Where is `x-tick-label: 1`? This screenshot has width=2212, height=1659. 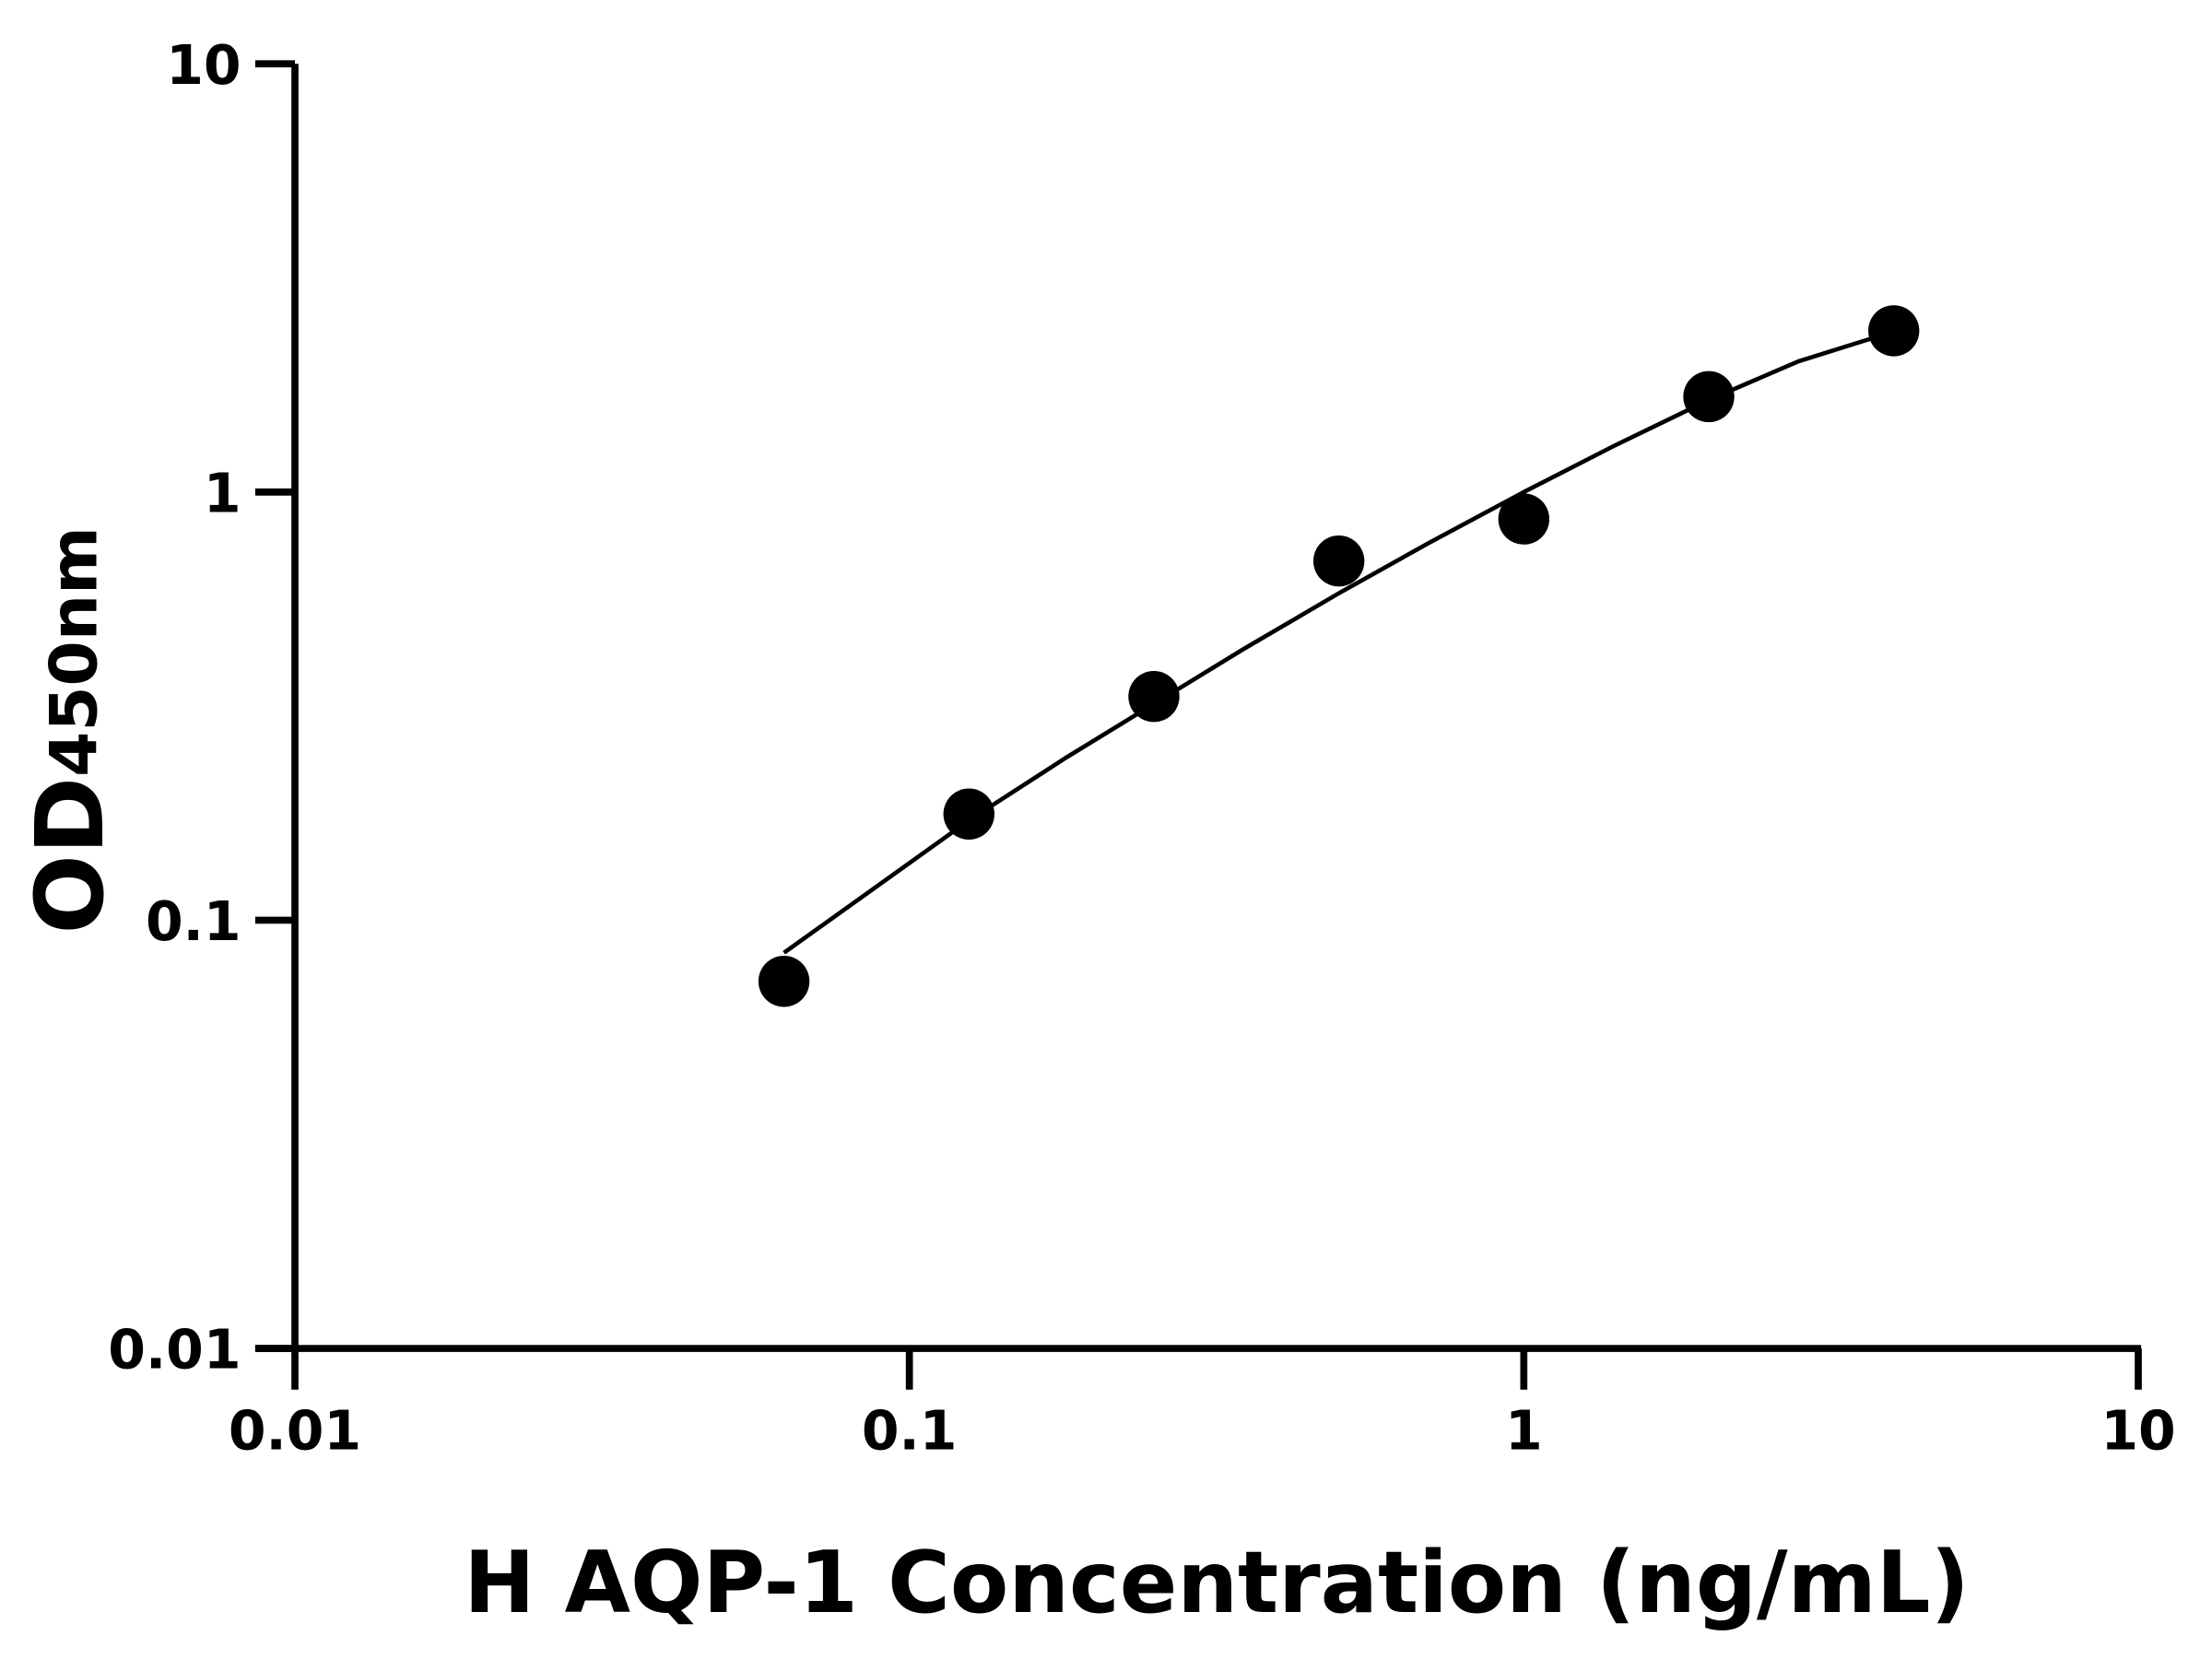
x-tick-label: 1 is located at coordinates (1524, 1430).